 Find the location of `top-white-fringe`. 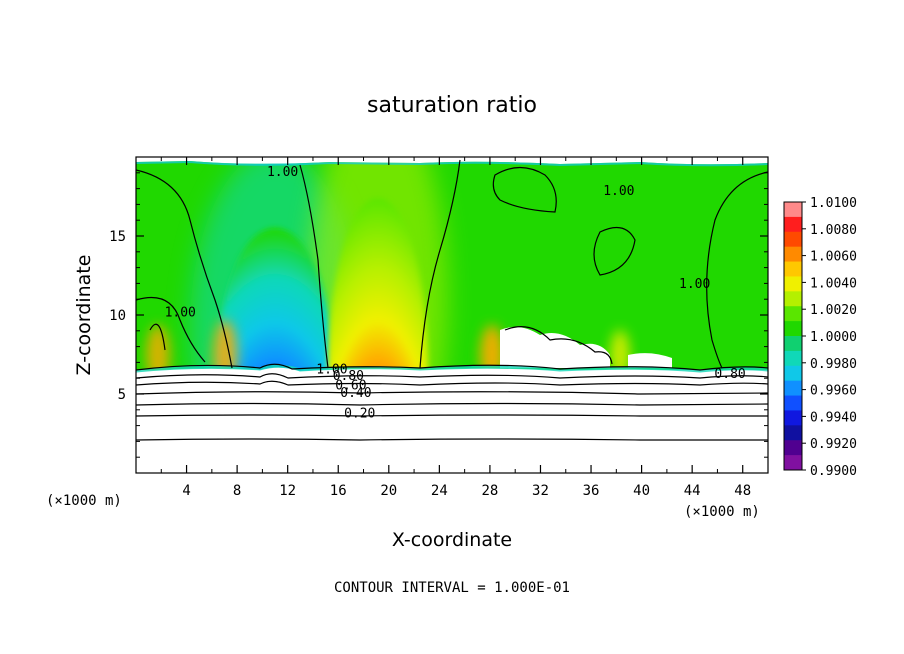

top-white-fringe is located at coordinates (452, 161).